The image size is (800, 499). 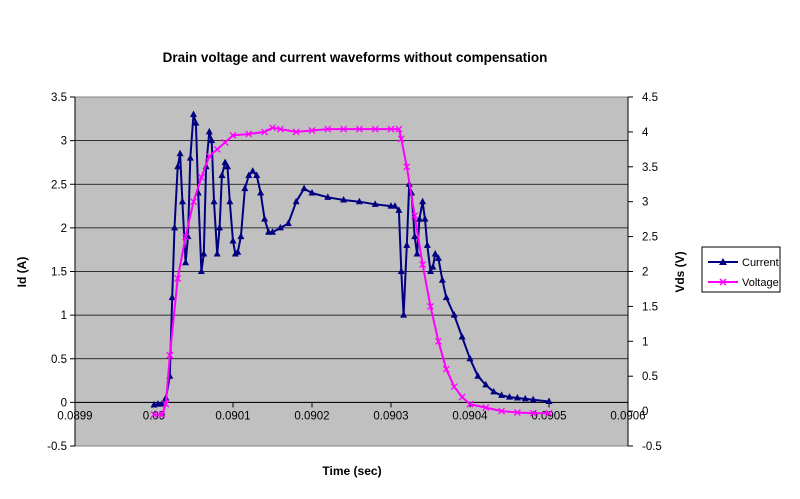 What do you see at coordinates (760, 283) in the screenshot?
I see `legend-voltage-label: Voltage` at bounding box center [760, 283].